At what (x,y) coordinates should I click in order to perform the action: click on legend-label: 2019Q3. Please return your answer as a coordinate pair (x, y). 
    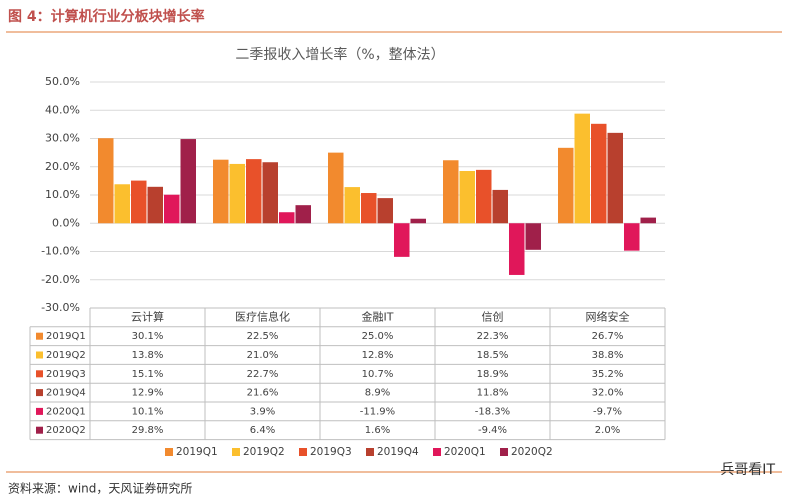
    Looking at the image, I should click on (331, 452).